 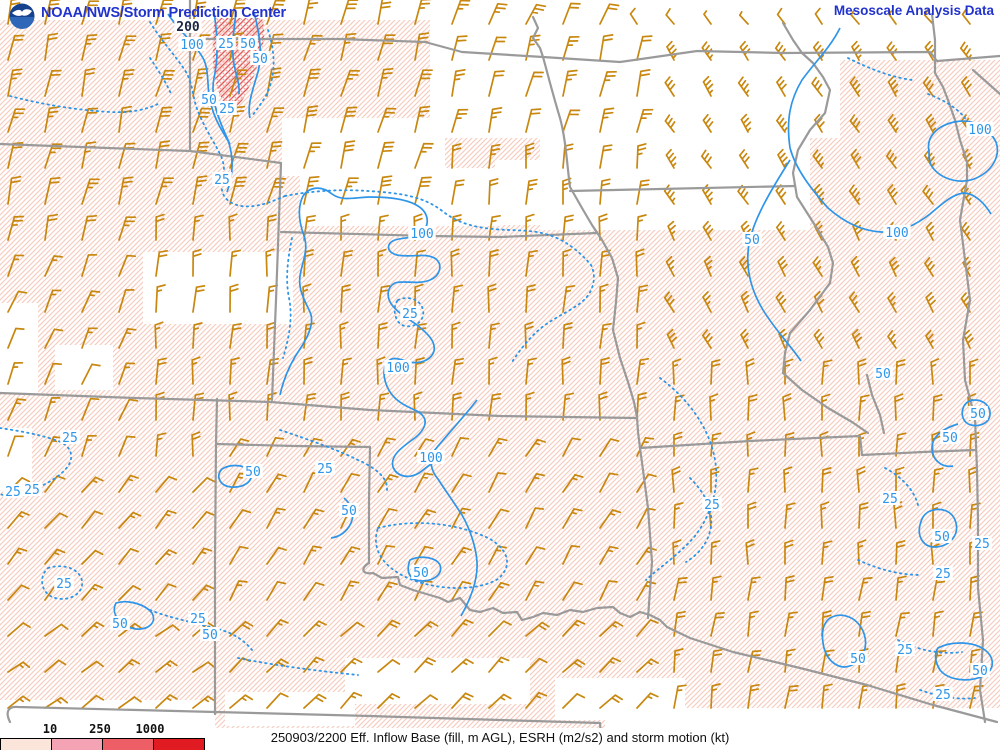 I want to click on border-ok-panhandle-south, so click(x=293, y=445).